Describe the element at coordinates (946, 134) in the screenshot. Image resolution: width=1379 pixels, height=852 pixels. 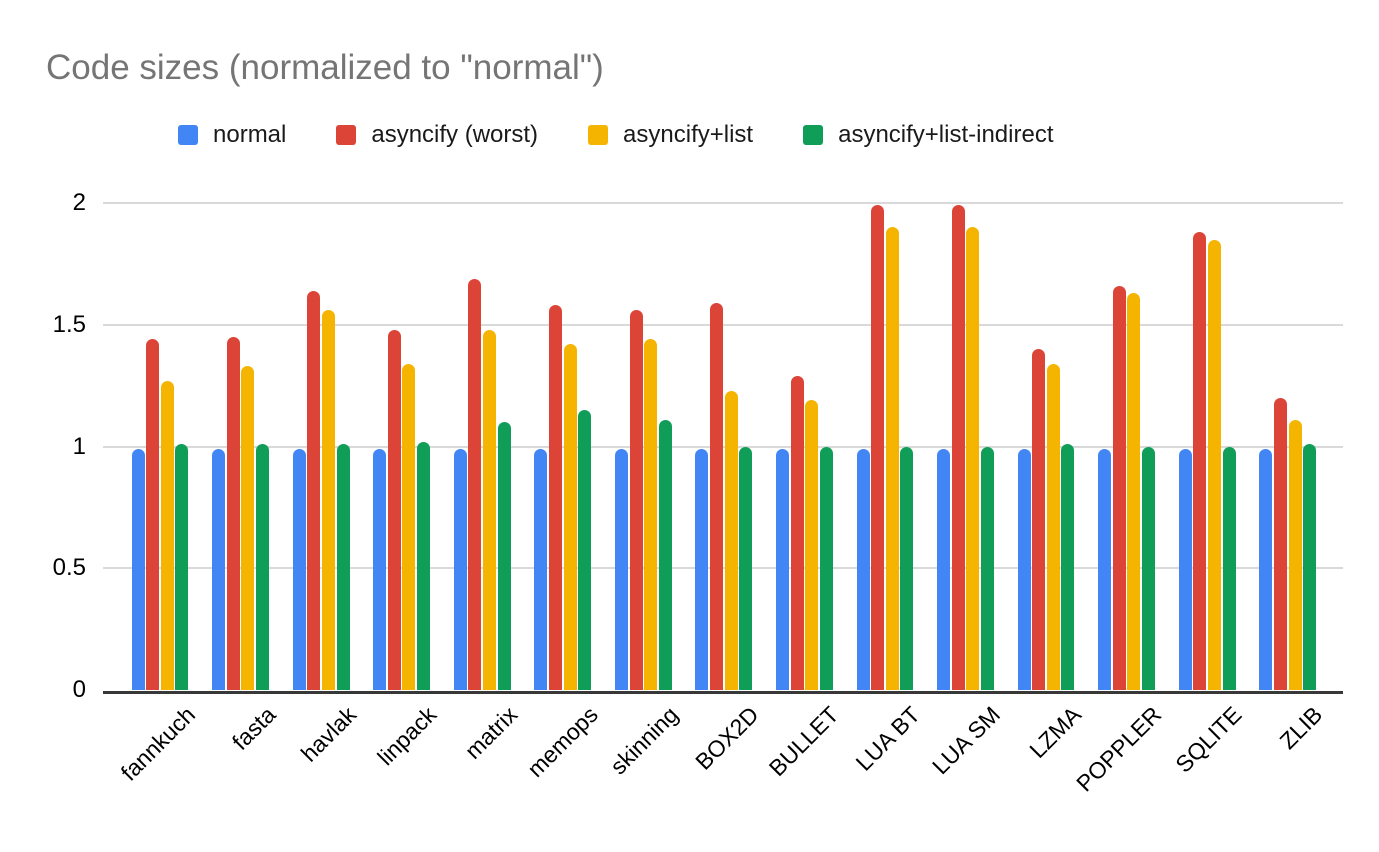
I see `legend-label: asyncify+list-indirect` at that location.